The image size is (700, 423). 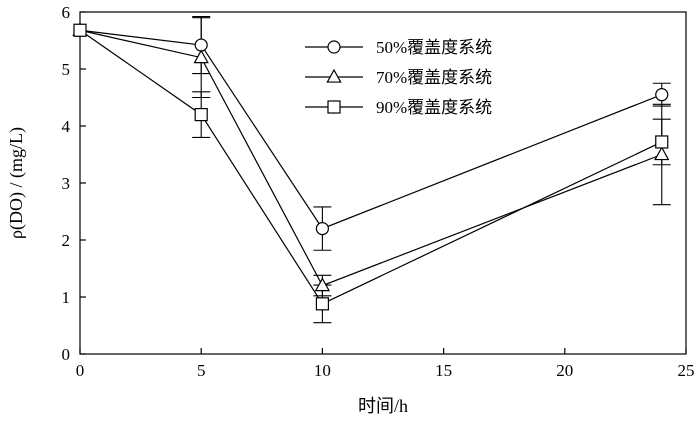 I want to click on legend-marker-circle, so click(x=334, y=47).